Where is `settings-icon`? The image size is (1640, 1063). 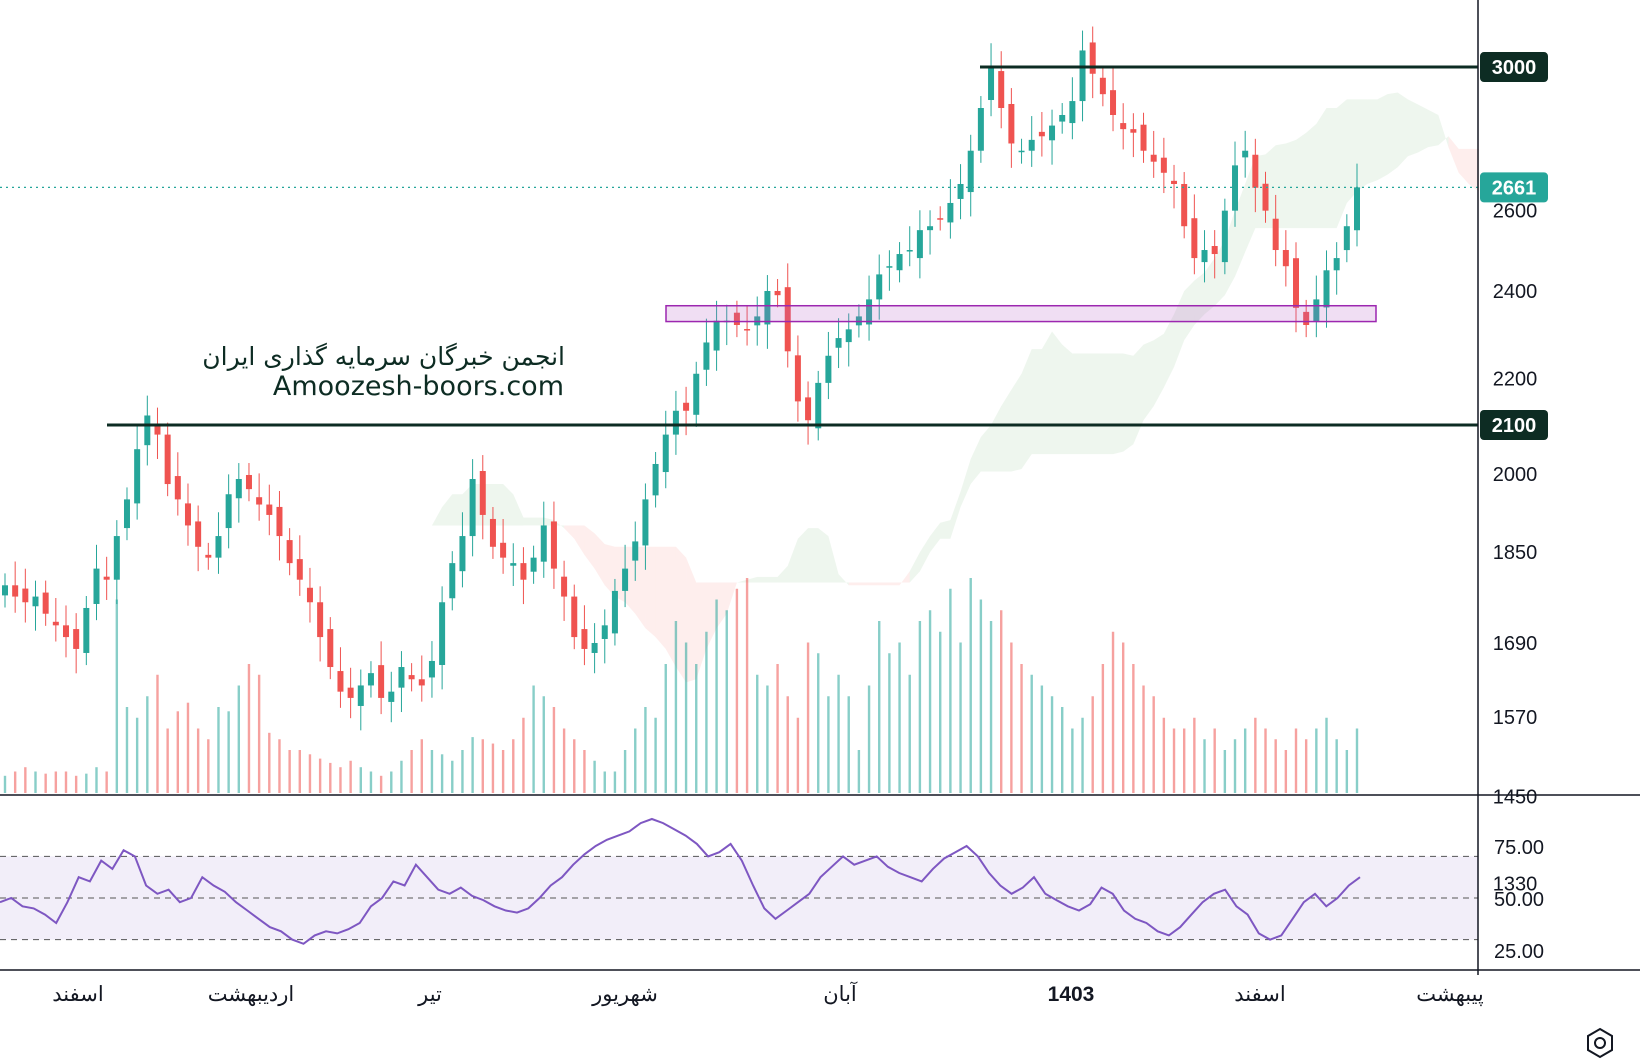 settings-icon is located at coordinates (1600, 1043).